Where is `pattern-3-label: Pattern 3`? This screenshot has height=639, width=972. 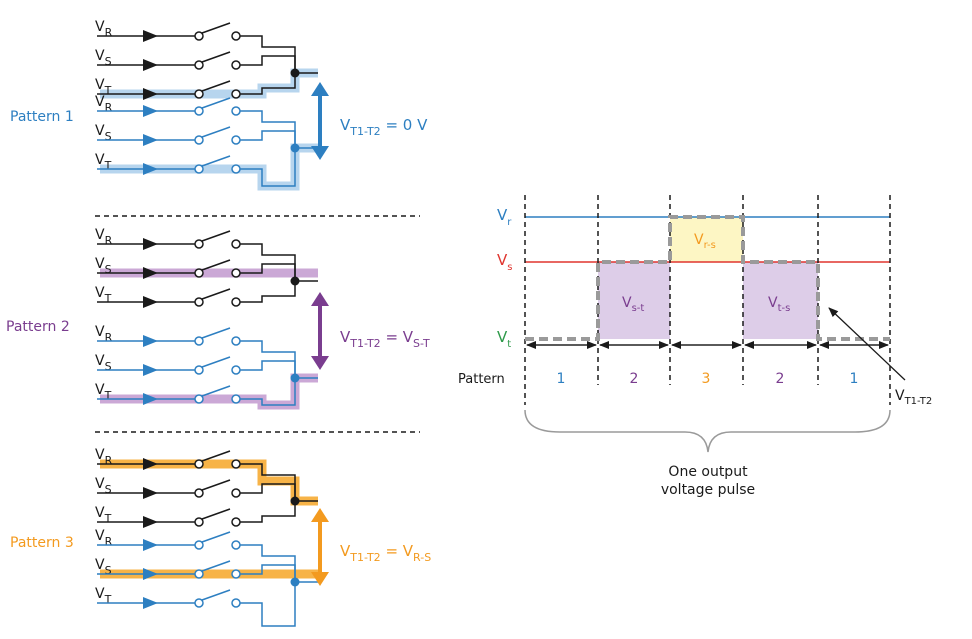
pattern-3-label: Pattern 3 is located at coordinates (42, 543).